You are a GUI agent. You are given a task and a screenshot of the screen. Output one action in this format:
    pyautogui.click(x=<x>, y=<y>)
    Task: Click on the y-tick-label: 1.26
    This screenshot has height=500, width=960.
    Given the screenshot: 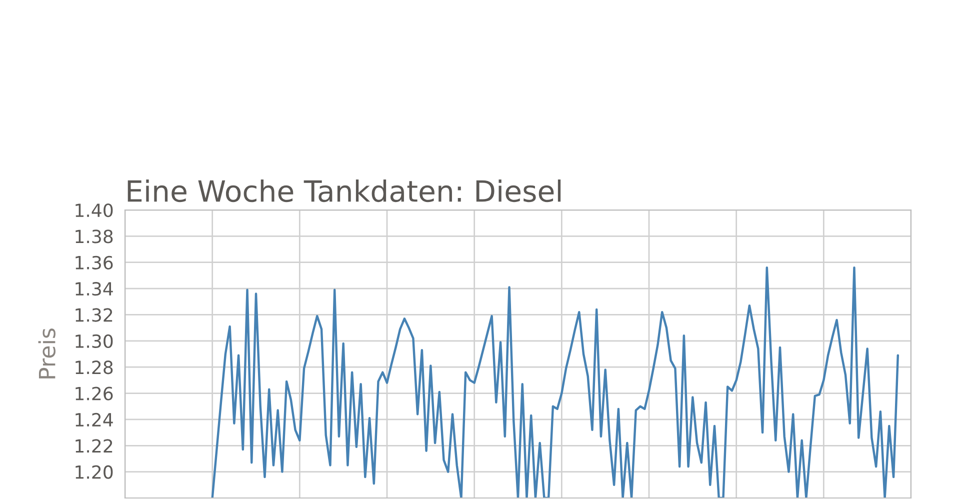 What is the action you would take?
    pyautogui.click(x=94, y=393)
    